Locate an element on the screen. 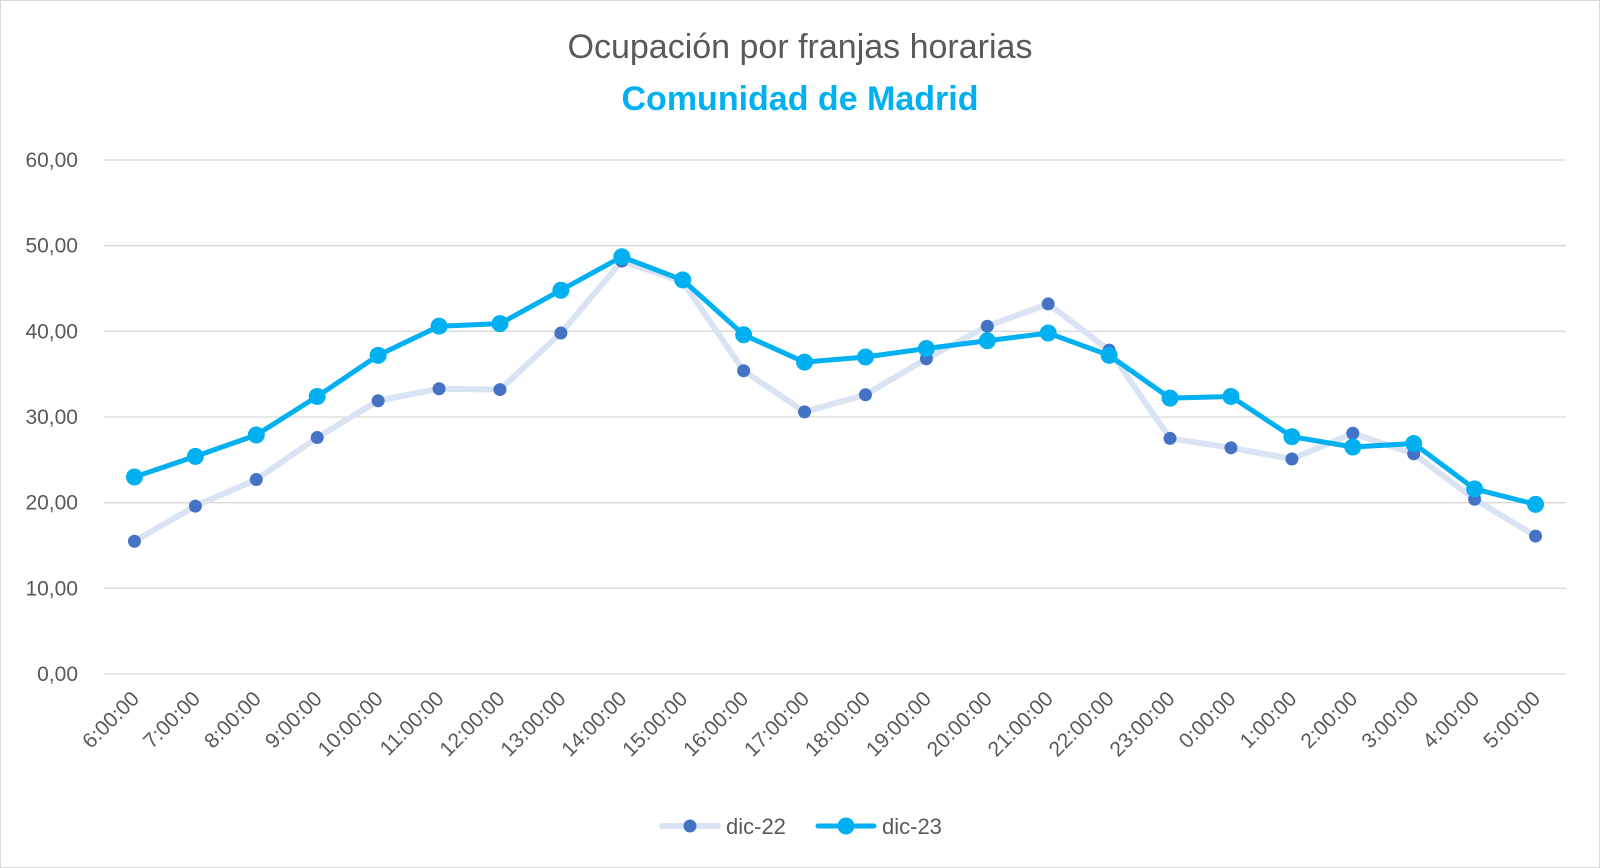 The width and height of the screenshot is (1600, 868). x-tick-label: 7:00:00 is located at coordinates (172, 720).